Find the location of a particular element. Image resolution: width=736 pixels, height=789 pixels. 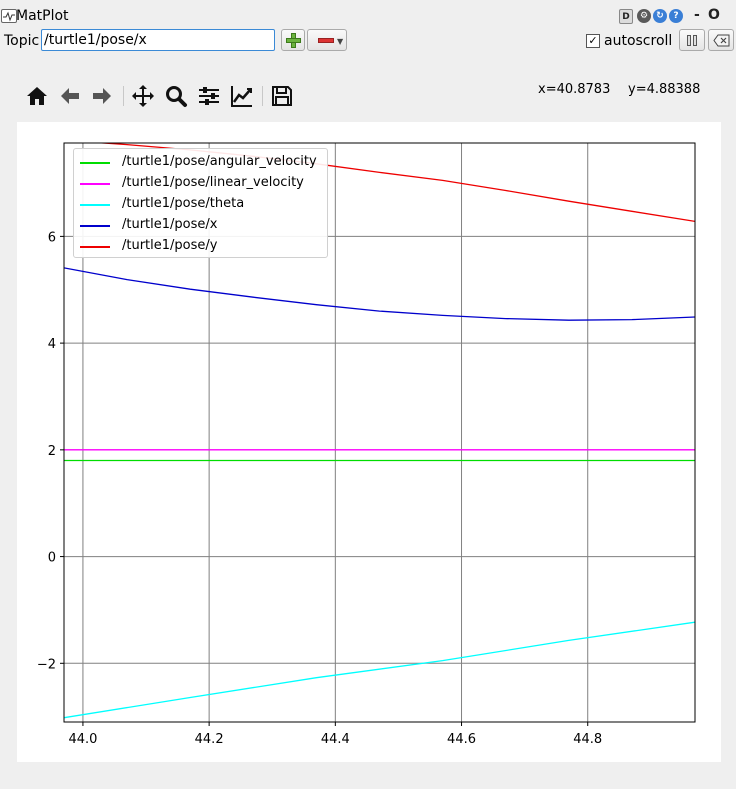

clear-icon is located at coordinates (721, 40).